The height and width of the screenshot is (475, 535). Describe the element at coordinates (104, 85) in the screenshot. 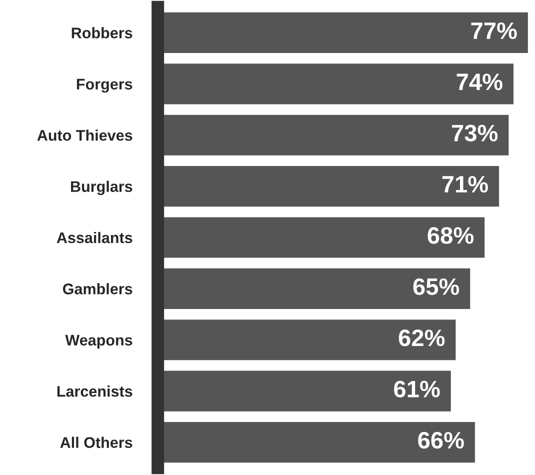

I see `y-tick-label: Forgers` at that location.